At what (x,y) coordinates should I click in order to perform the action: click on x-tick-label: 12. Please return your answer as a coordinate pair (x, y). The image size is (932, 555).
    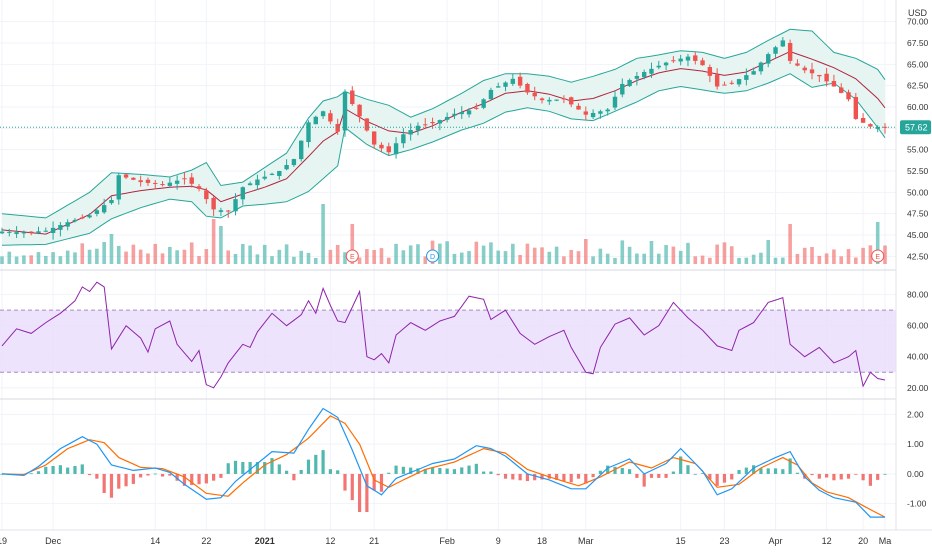
    Looking at the image, I should click on (827, 541).